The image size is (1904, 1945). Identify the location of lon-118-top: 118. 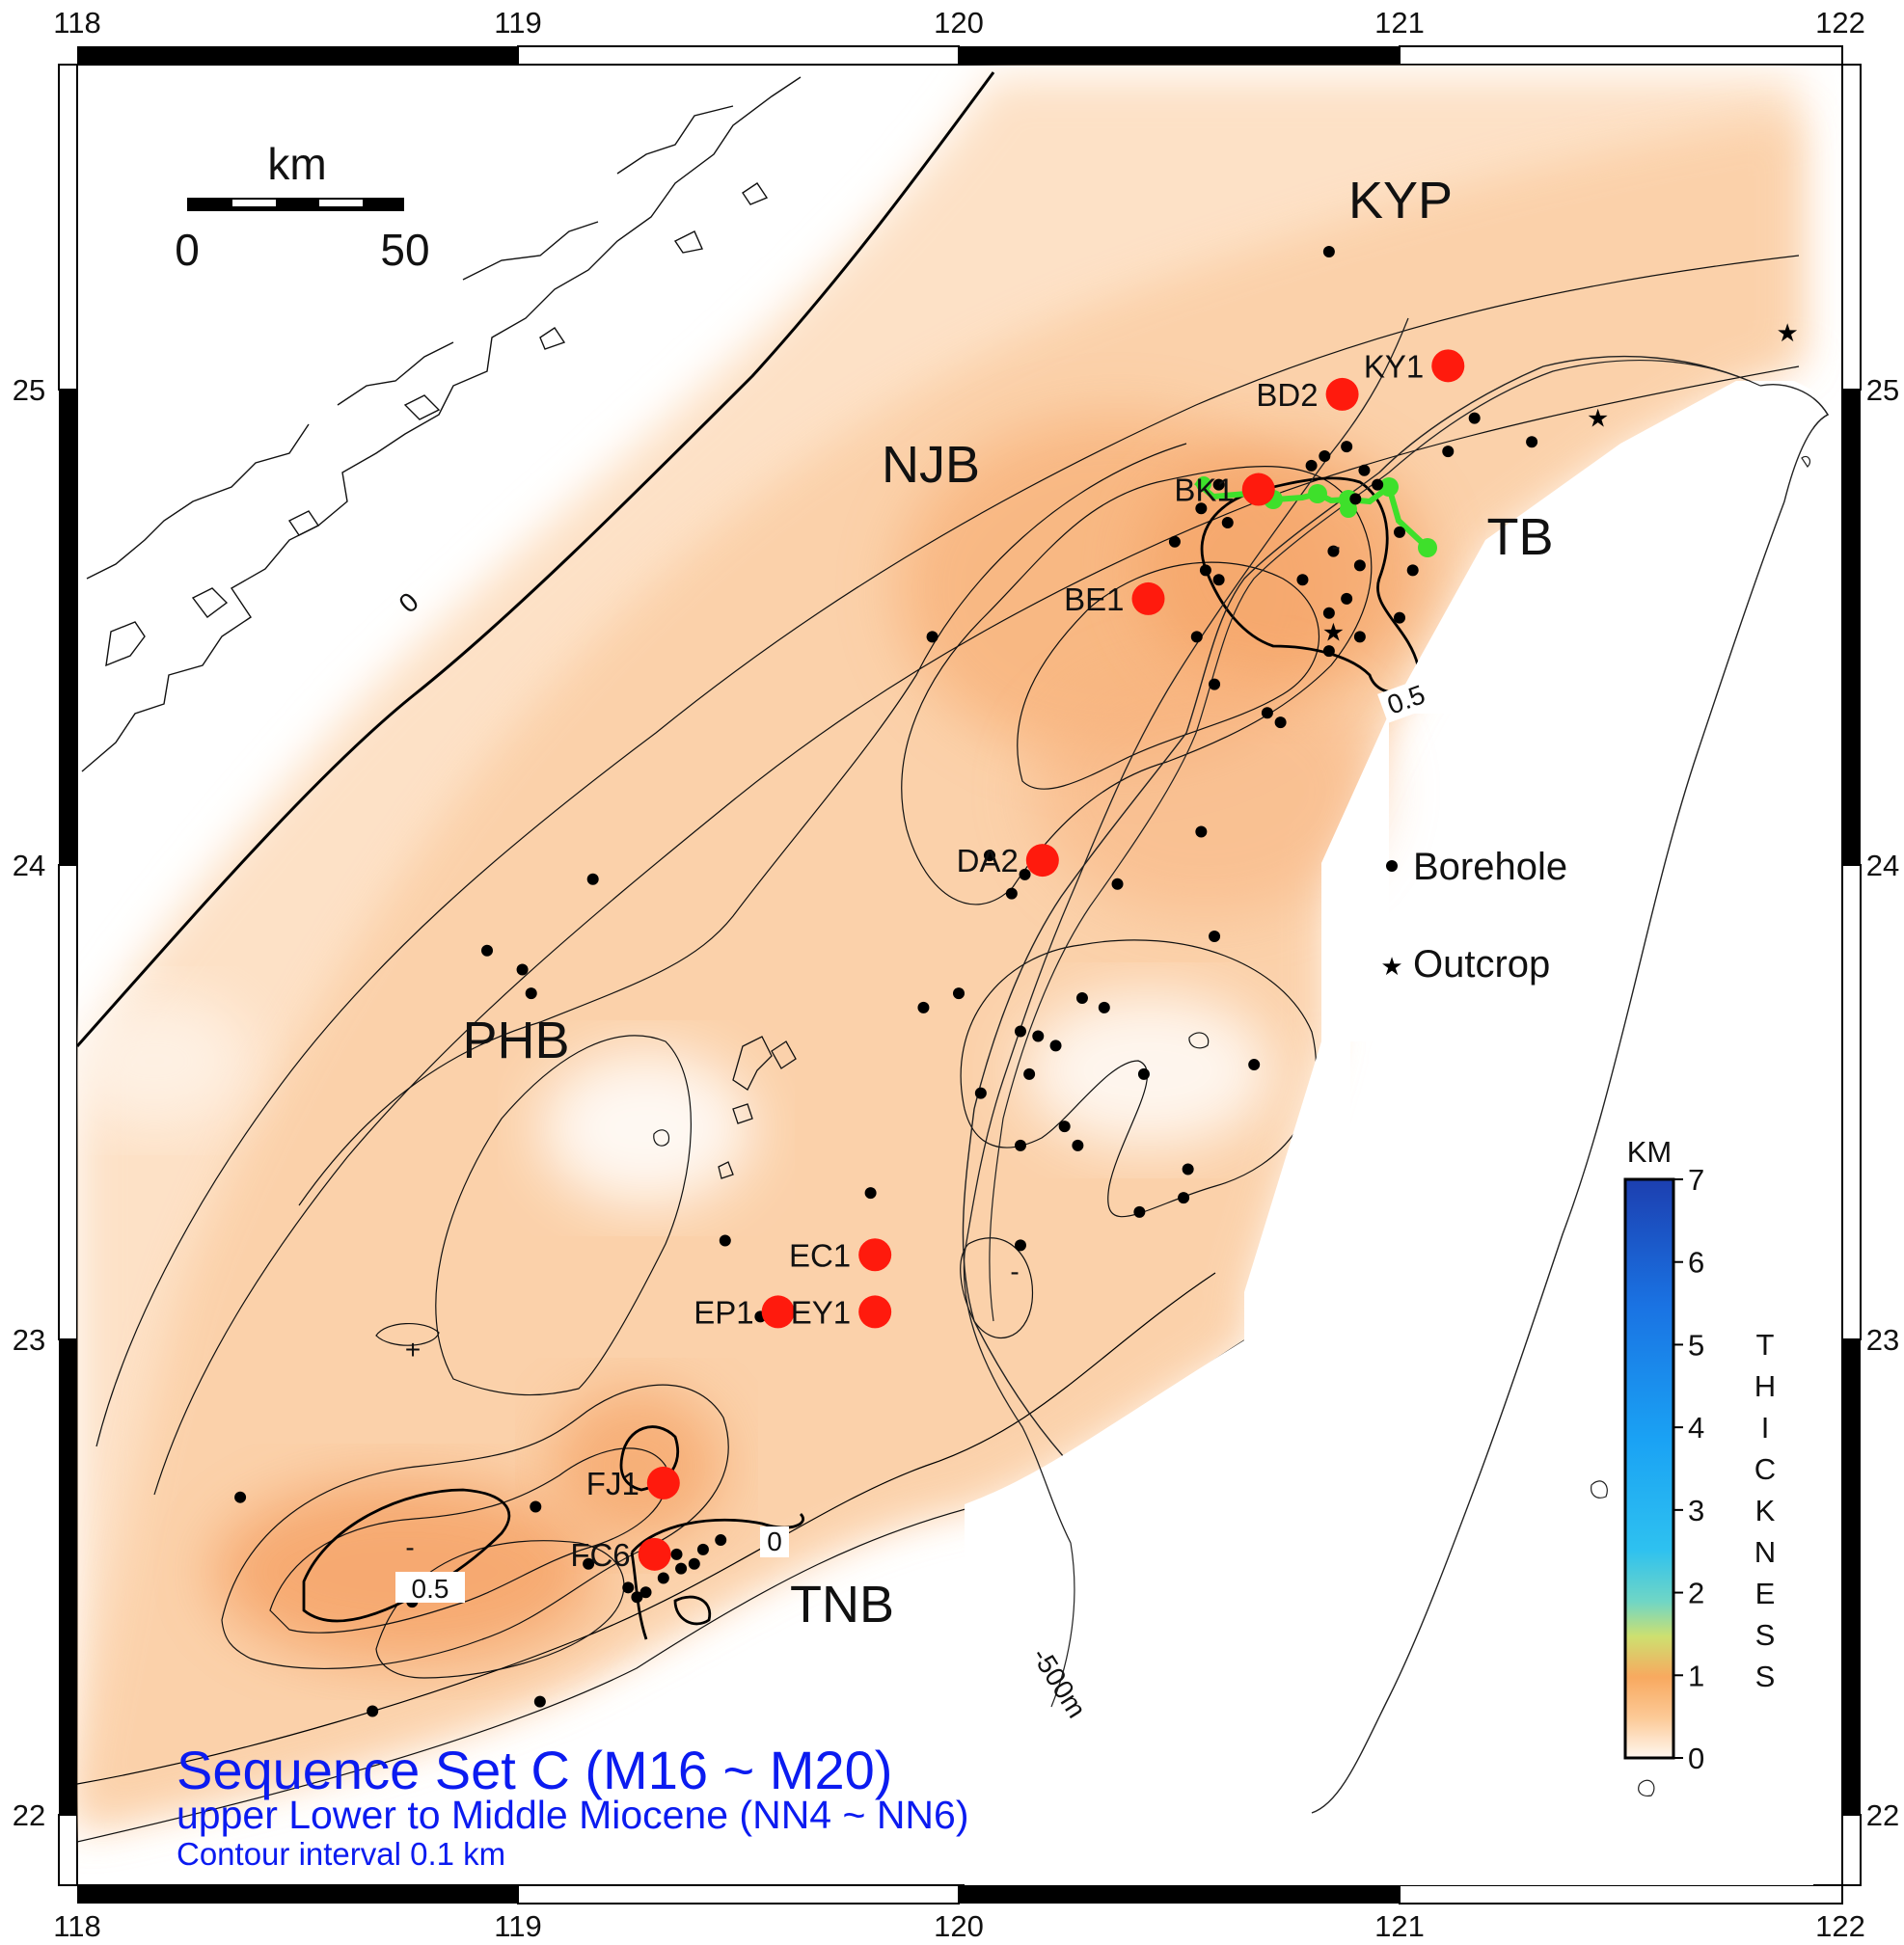
(76, 23).